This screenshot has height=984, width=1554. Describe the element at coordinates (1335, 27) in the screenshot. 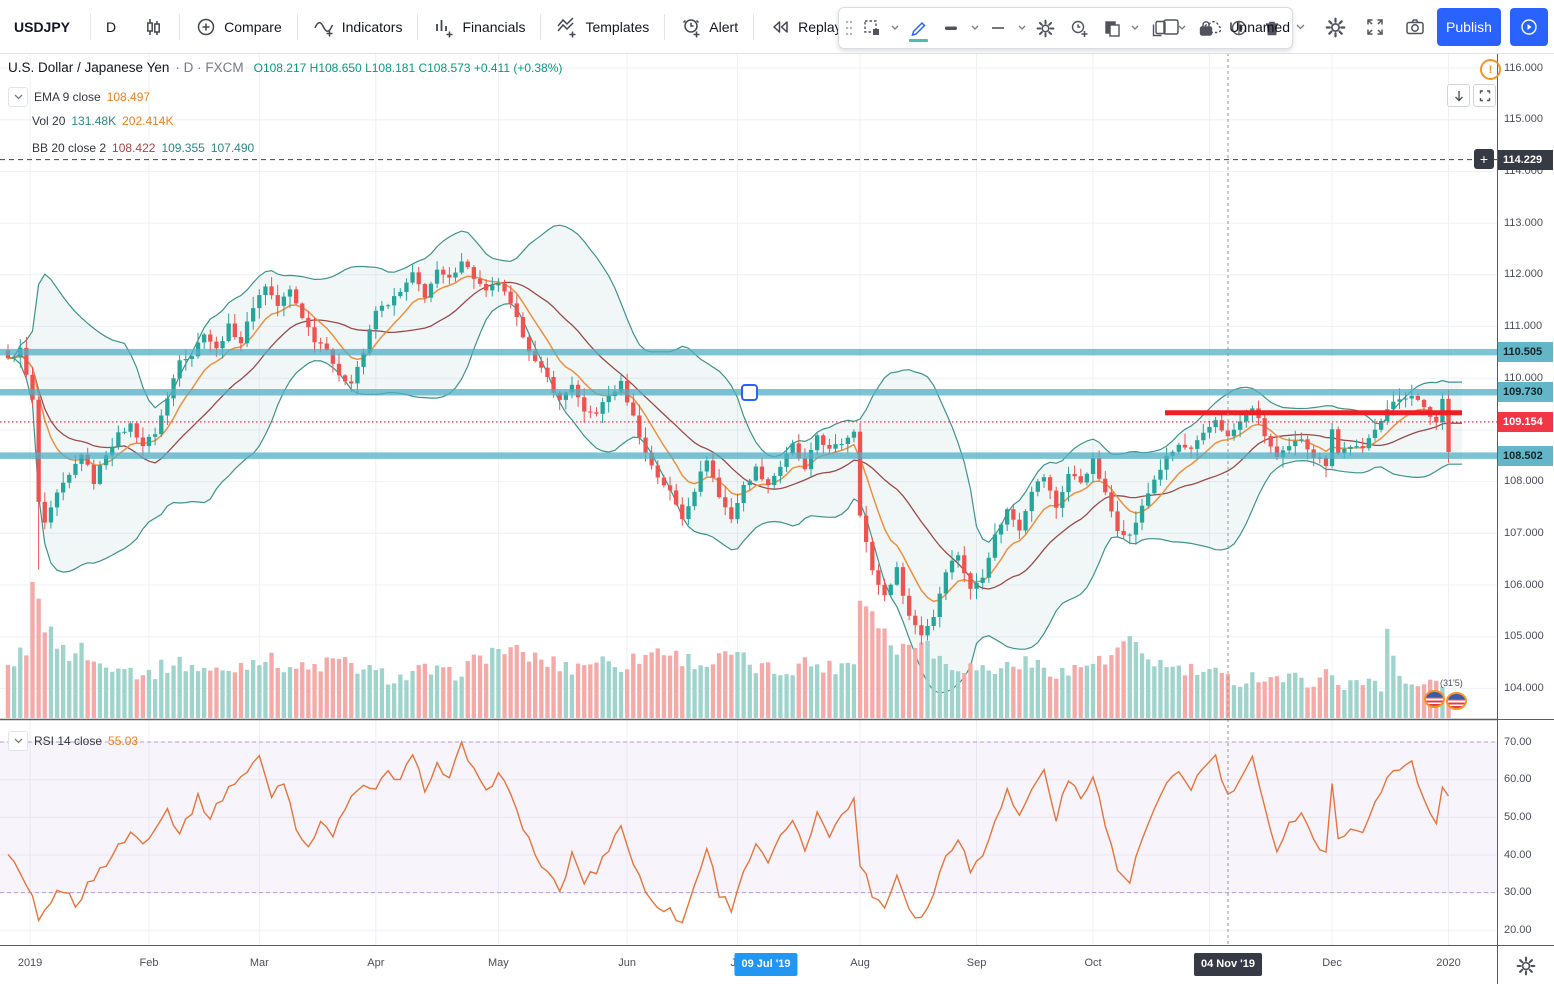

I see `chart-settings-gear-icon` at that location.